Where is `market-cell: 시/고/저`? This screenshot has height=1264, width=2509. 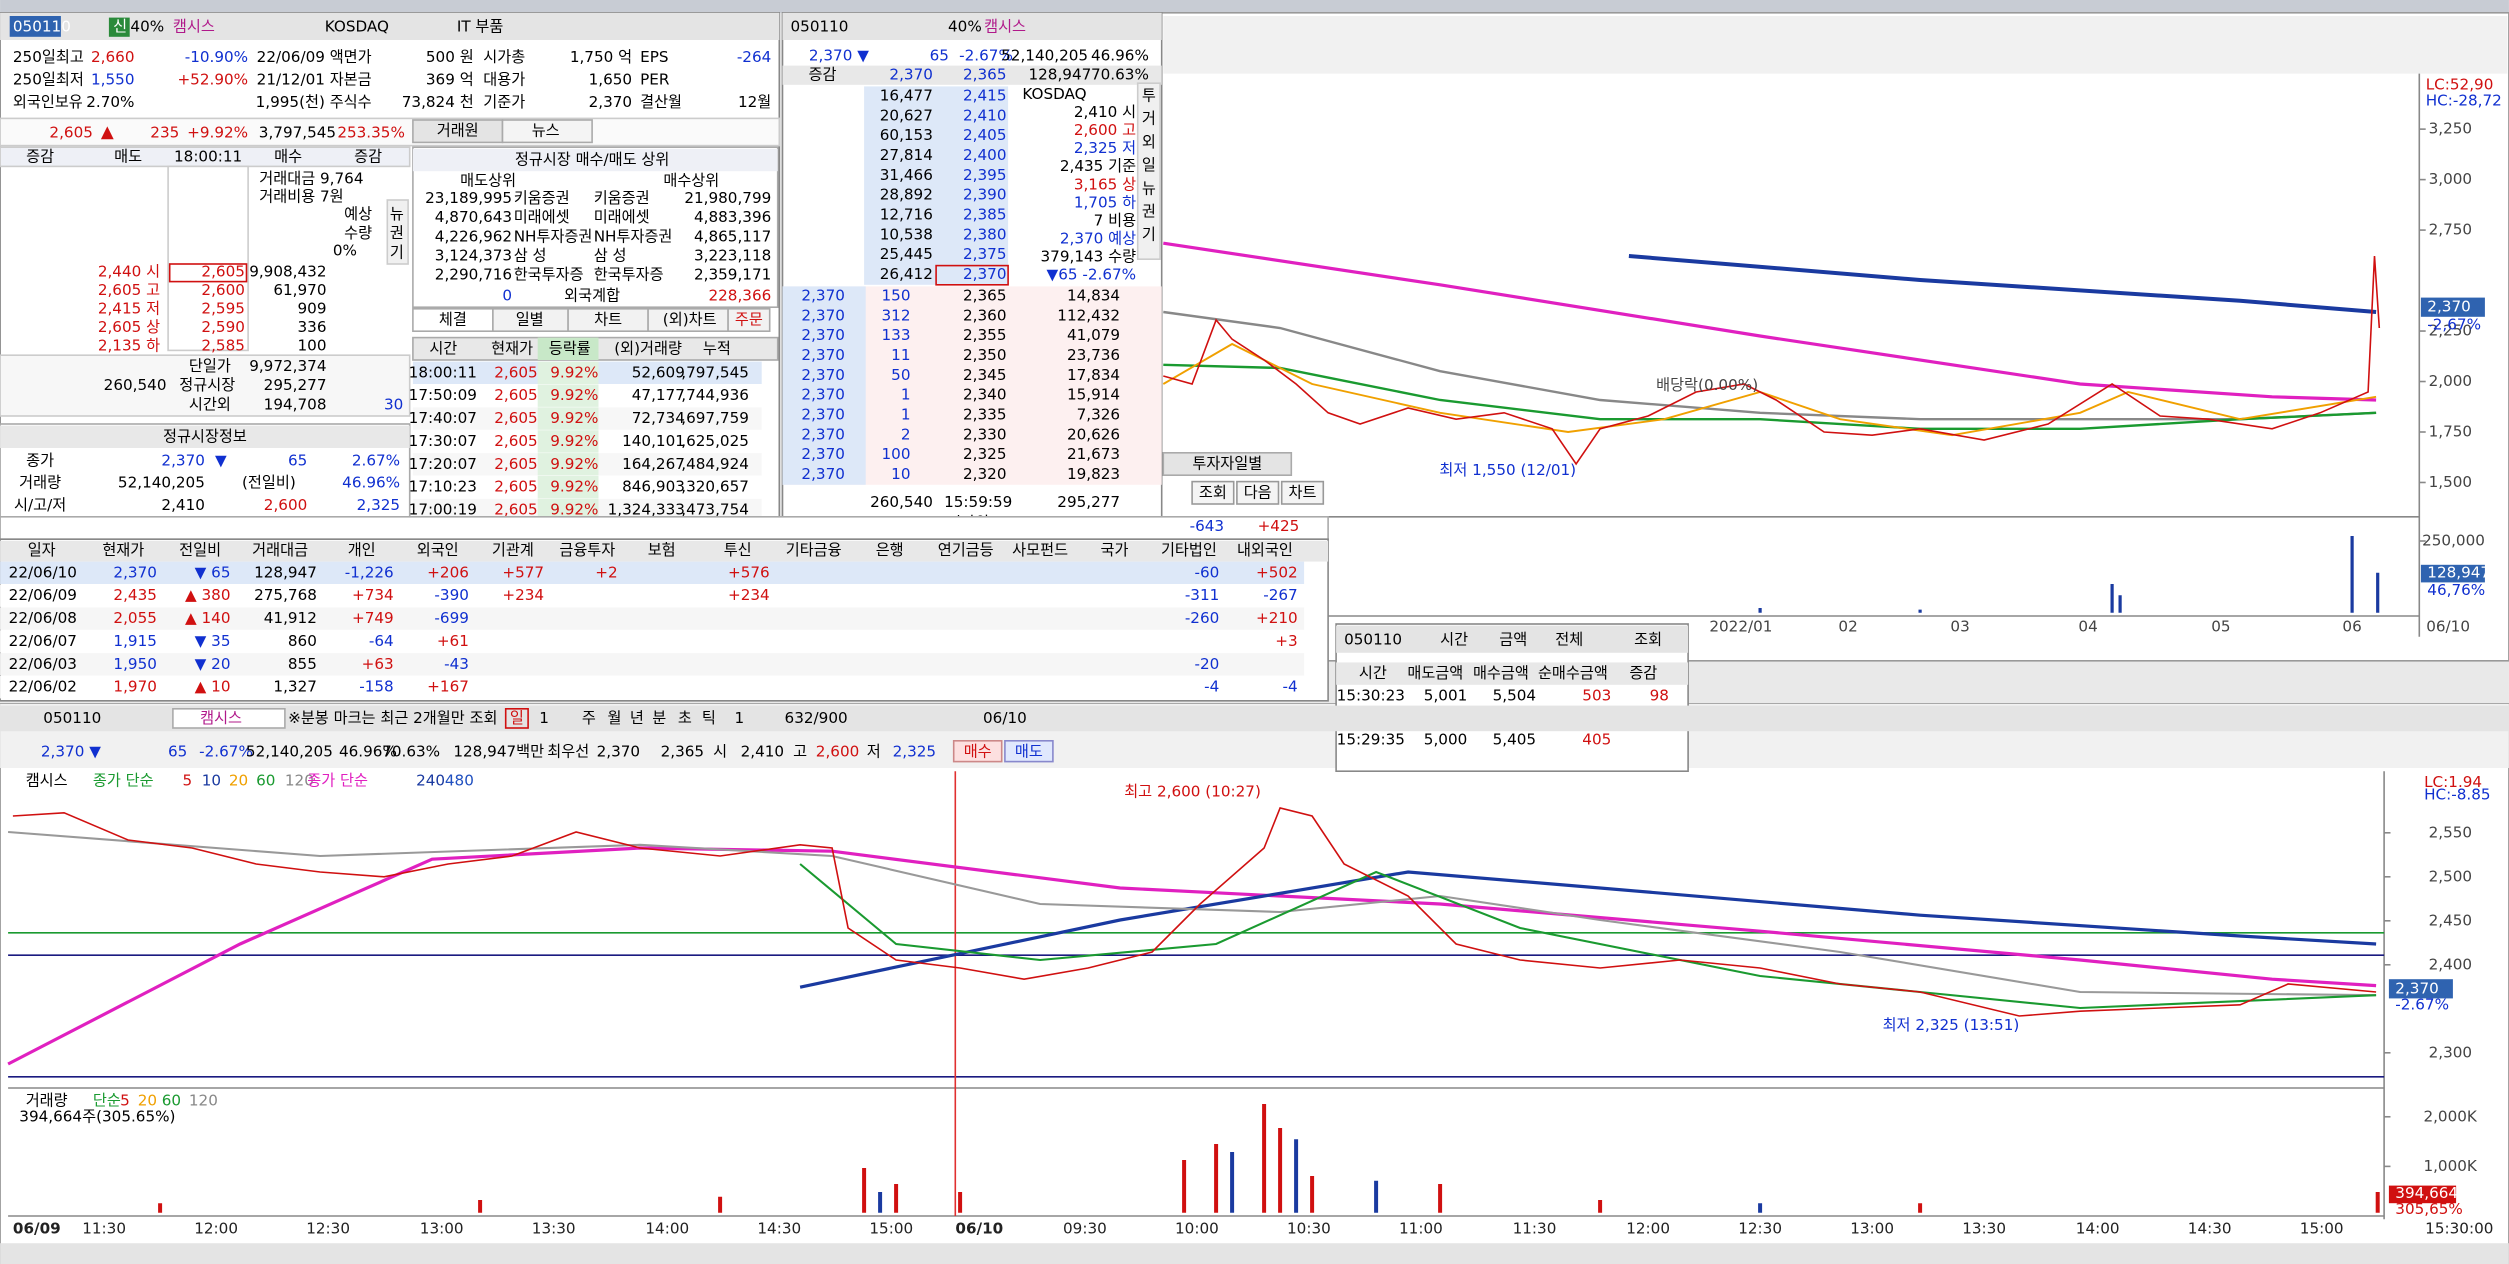
market-cell: 시/고/저 is located at coordinates (40, 505).